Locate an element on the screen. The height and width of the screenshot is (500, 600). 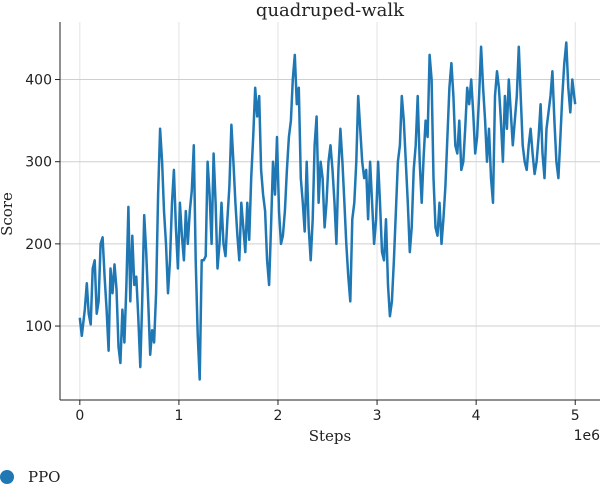
legend-label-ppo: PPO is located at coordinates (44, 477).